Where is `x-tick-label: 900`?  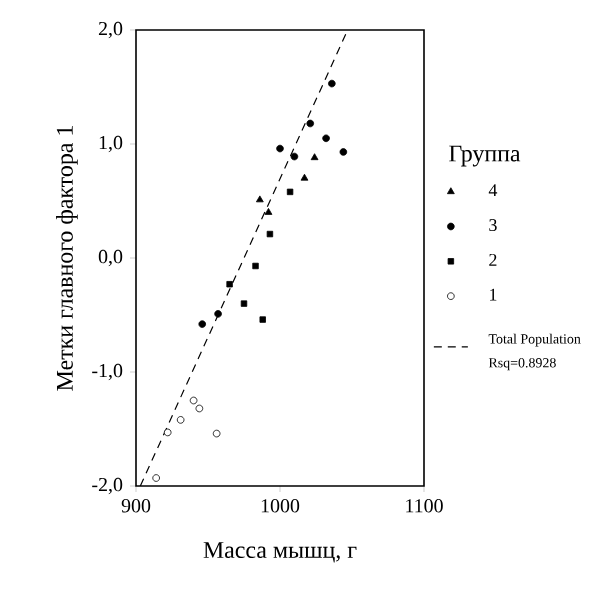
x-tick-label: 900 is located at coordinates (136, 506).